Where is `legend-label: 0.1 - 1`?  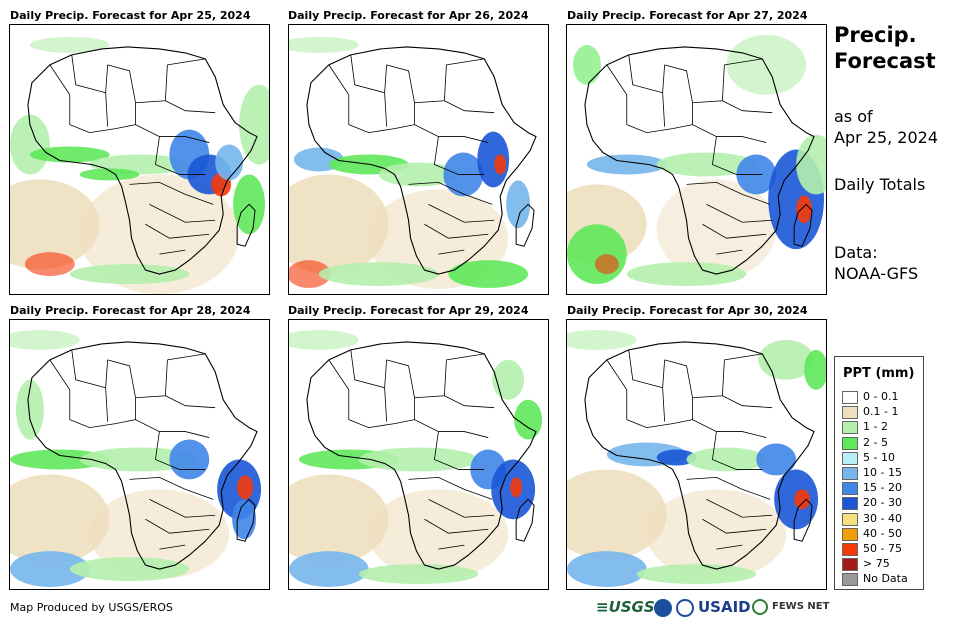
legend-label: 0.1 - 1 is located at coordinates (881, 412).